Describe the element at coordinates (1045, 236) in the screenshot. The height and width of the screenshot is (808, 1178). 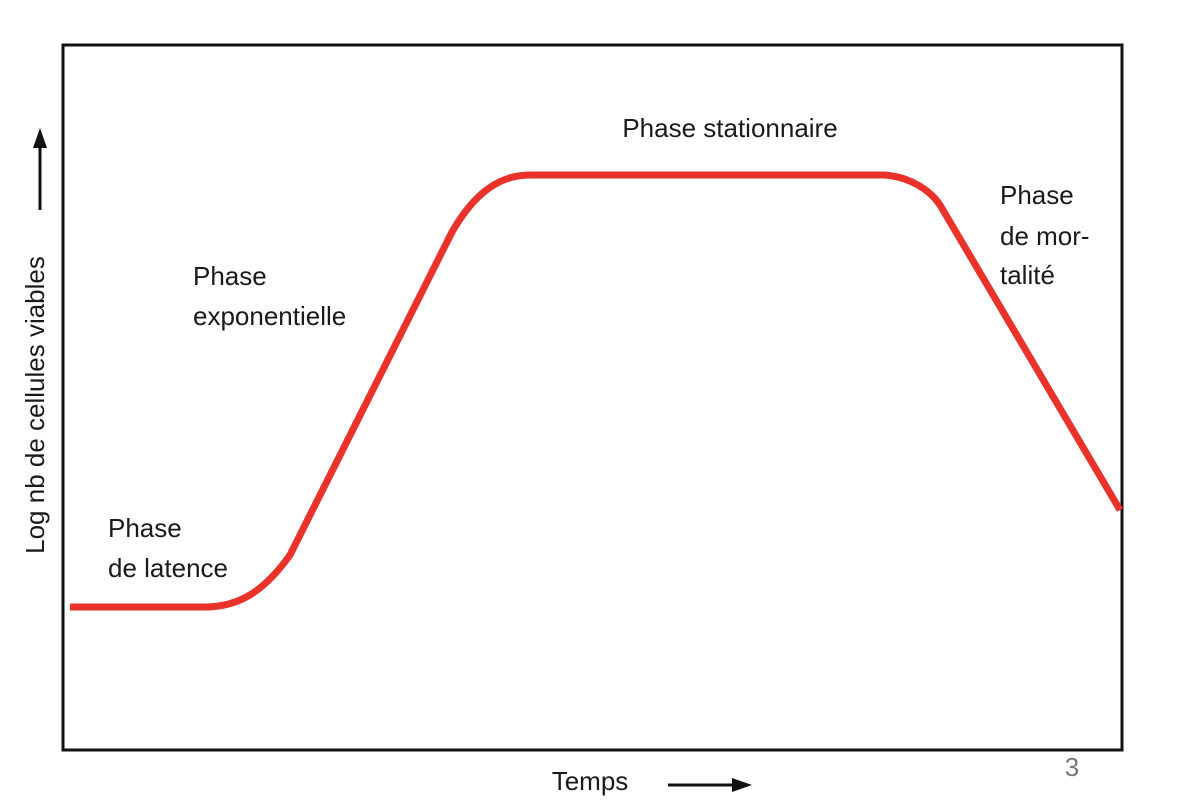
I see `phase-label: de mor-` at that location.